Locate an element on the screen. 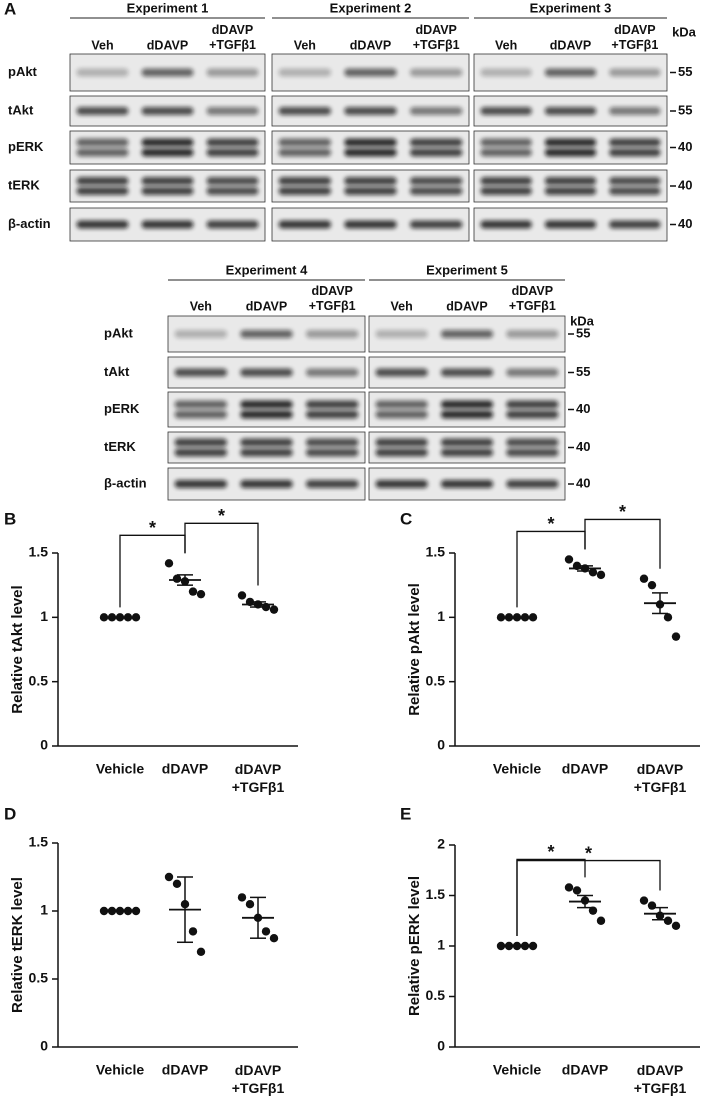 The width and height of the screenshot is (726, 1099). experiment-title: Experiment 5 is located at coordinates (467, 269).